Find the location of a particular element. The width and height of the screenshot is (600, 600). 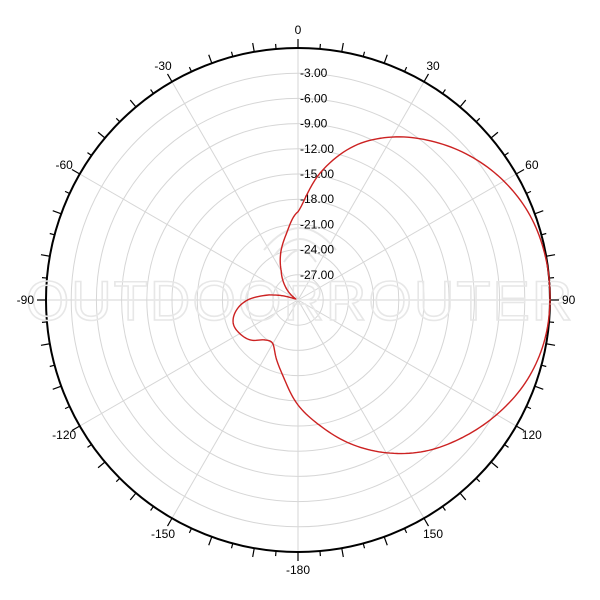

radial-tick-label: -27.00 is located at coordinates (317, 275).